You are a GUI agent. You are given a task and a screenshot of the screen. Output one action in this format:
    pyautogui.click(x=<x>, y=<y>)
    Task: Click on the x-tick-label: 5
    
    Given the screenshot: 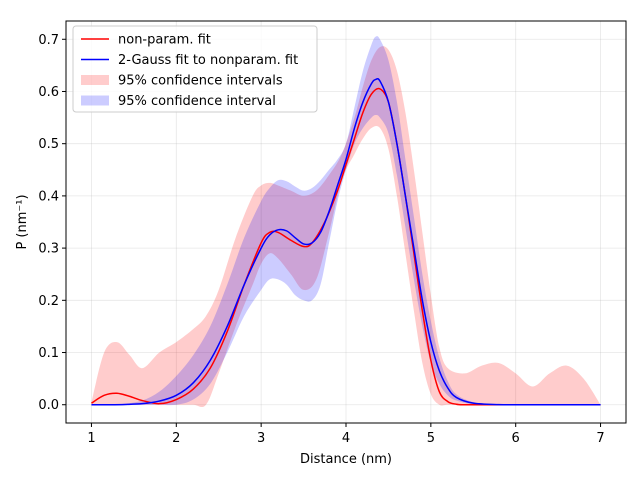 What is the action you would take?
    pyautogui.click(x=431, y=438)
    